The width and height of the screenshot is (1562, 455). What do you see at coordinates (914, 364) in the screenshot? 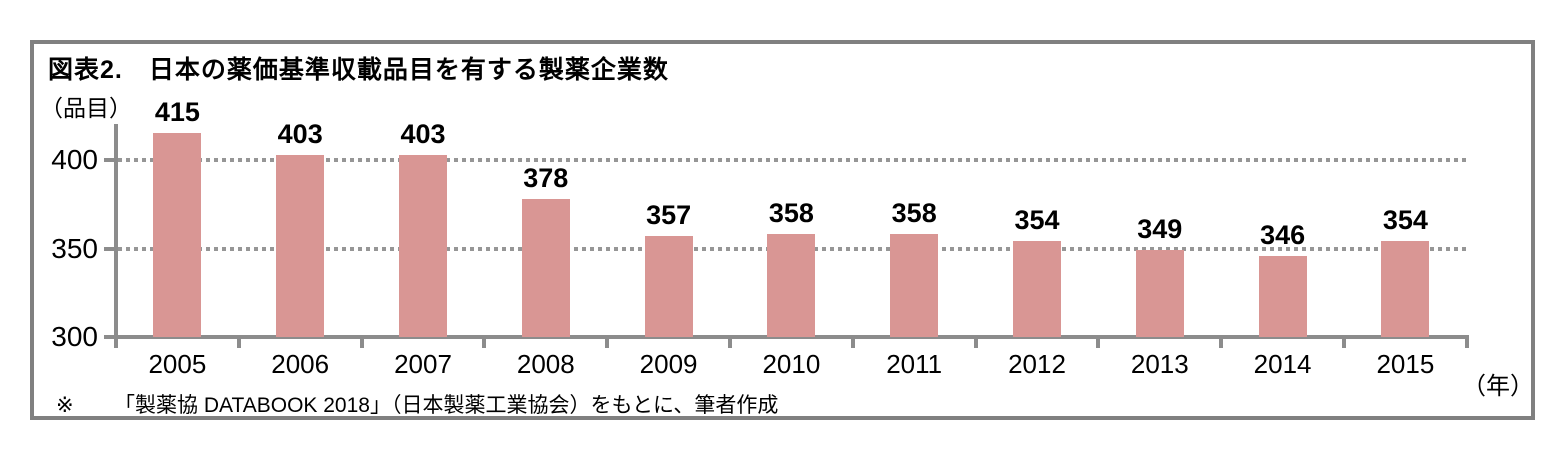
I see `x-axis-category-label-2011: 2011` at bounding box center [914, 364].